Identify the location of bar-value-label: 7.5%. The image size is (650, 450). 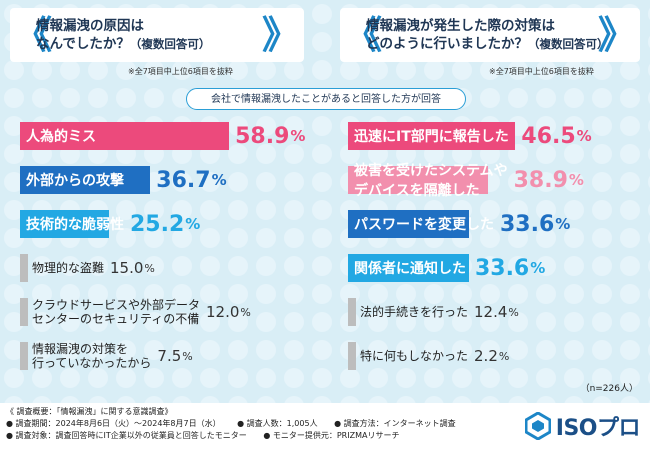
(175, 356).